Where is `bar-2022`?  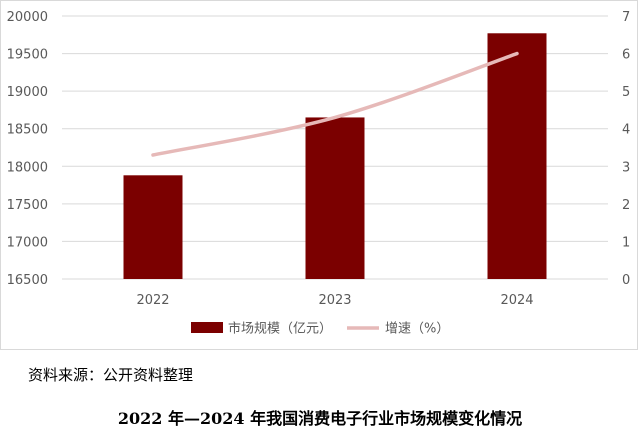 bar-2022 is located at coordinates (153, 227).